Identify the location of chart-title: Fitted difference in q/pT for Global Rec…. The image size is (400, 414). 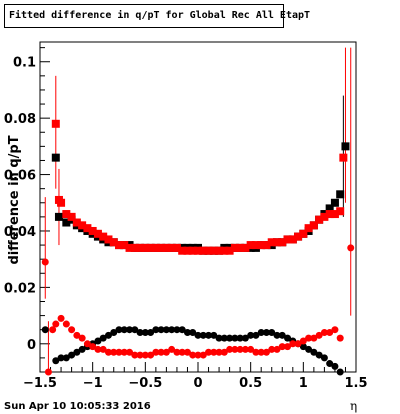
(160, 15).